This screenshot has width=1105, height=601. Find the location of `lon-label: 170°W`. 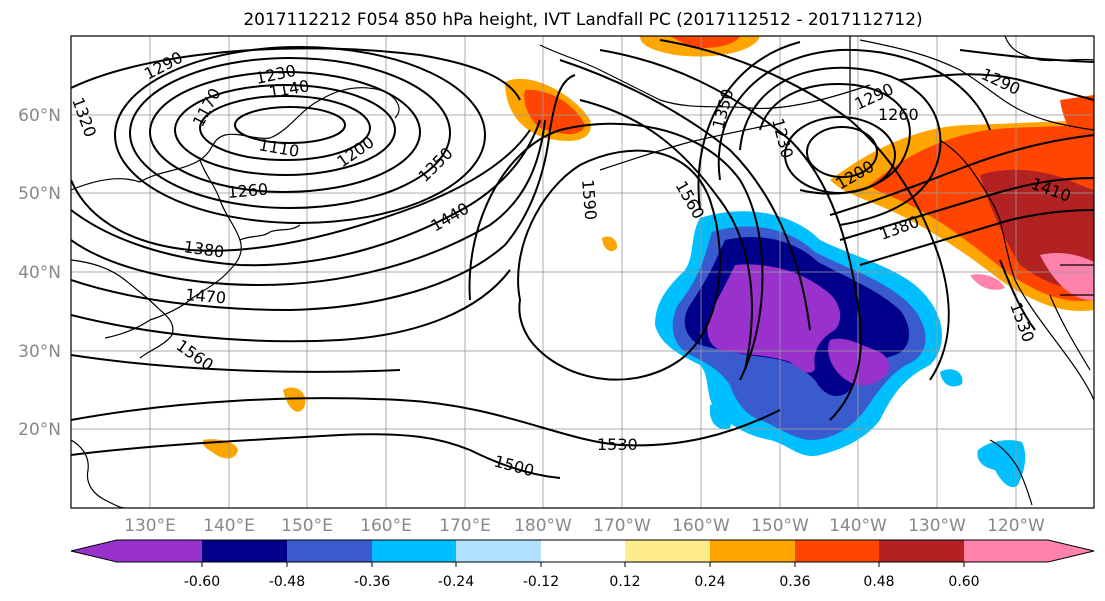

lon-label: 170°W is located at coordinates (622, 526).